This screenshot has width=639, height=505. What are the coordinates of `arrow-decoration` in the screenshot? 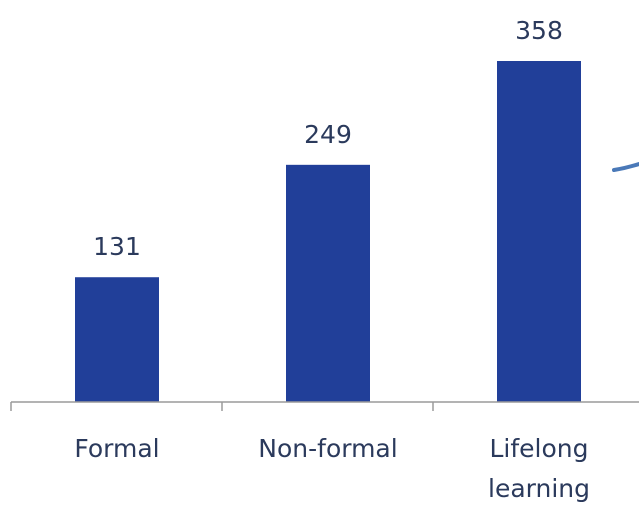 It's located at (625, 167).